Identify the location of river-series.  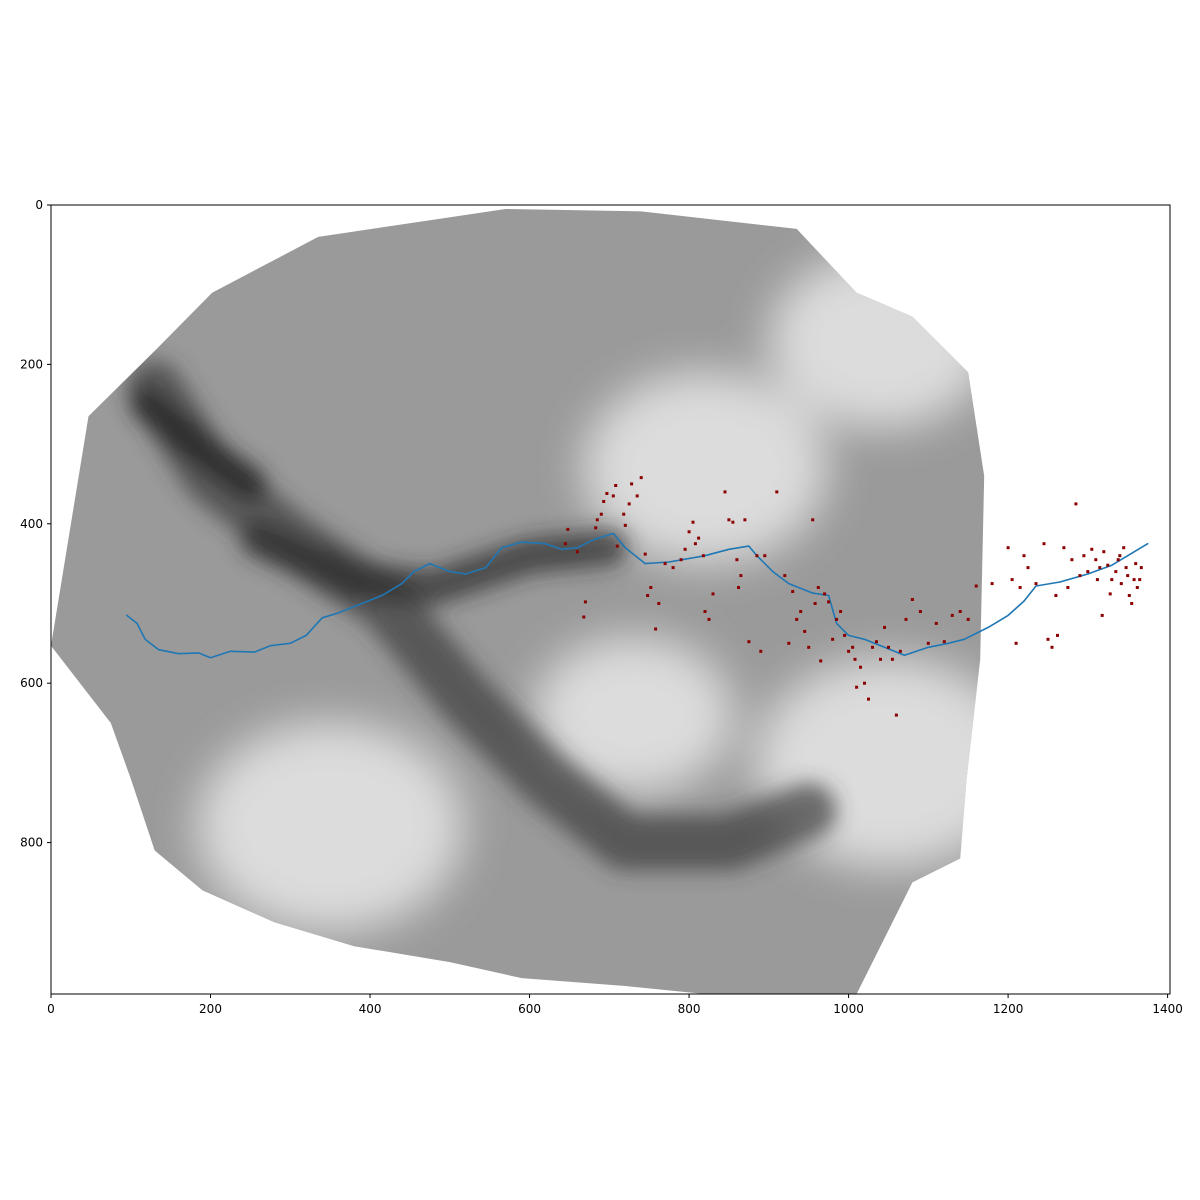
(637, 595).